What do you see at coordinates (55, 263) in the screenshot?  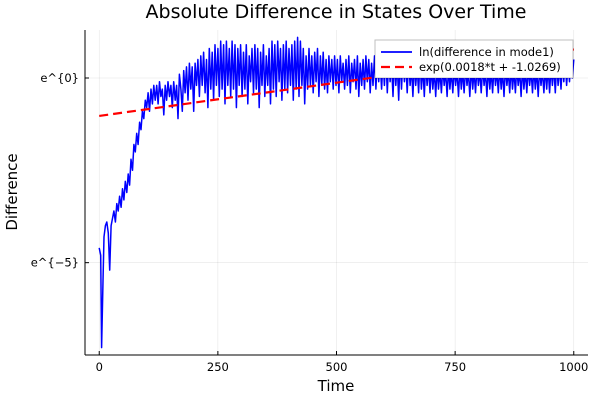 I see `y-tick-label: e^{−5}` at bounding box center [55, 263].